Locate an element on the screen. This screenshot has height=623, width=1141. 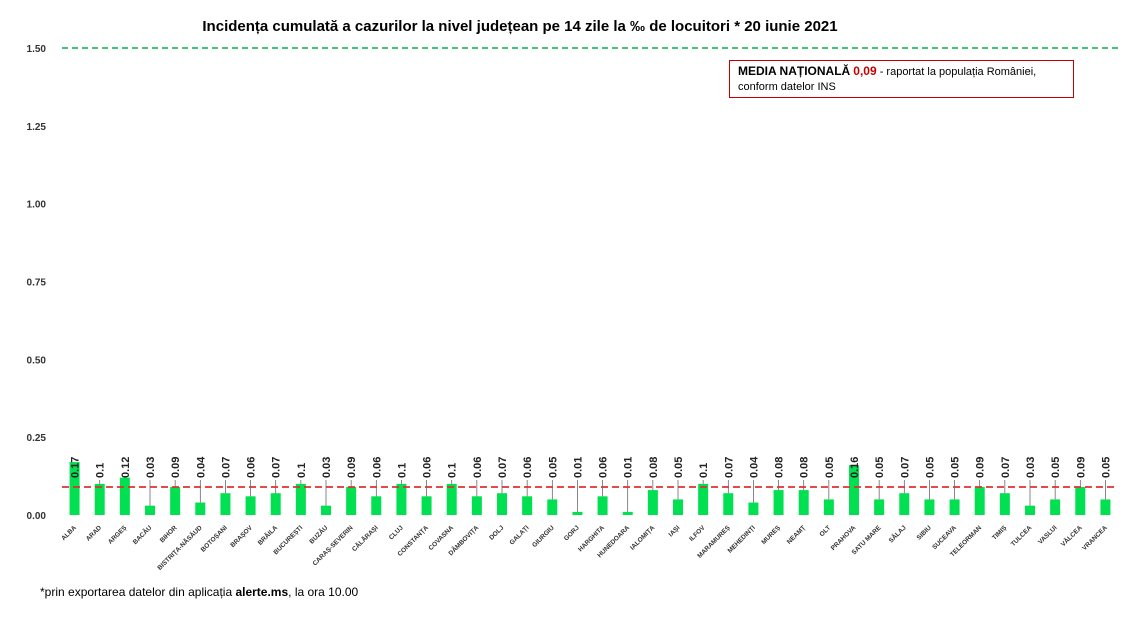
x-tick-label: GALAȚI is located at coordinates (519, 535).